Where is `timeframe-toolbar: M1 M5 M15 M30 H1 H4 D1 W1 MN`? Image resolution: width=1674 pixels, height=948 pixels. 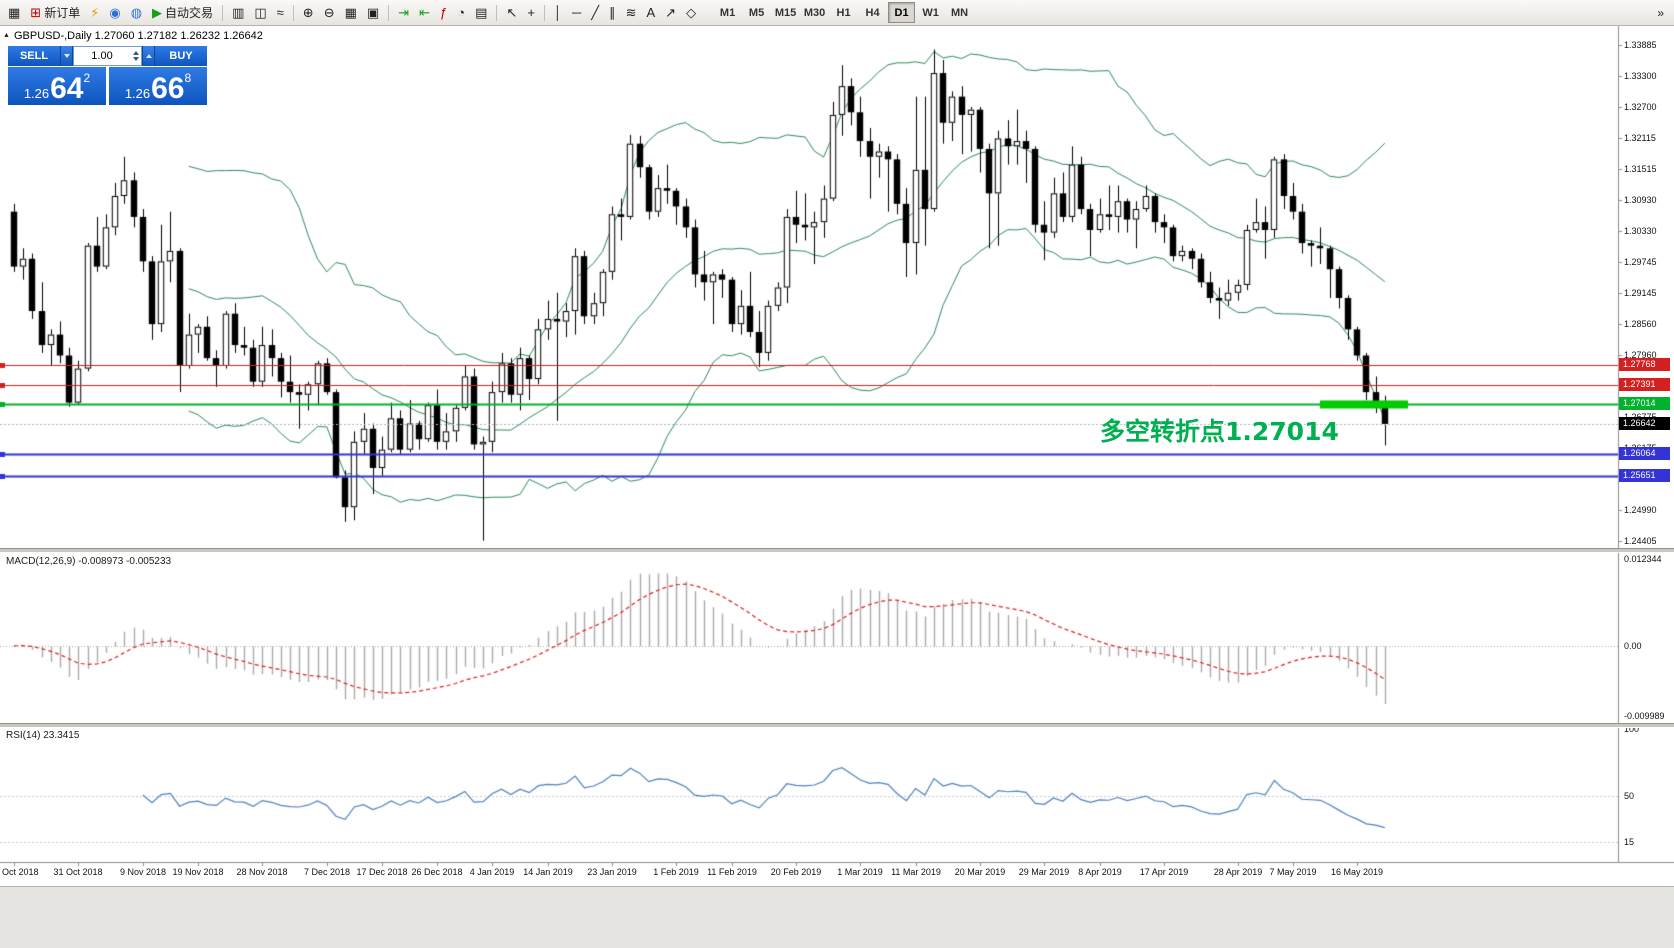 timeframe-toolbar: M1 M5 M15 M30 H1 H4 D1 W1 MN is located at coordinates (843, 12).